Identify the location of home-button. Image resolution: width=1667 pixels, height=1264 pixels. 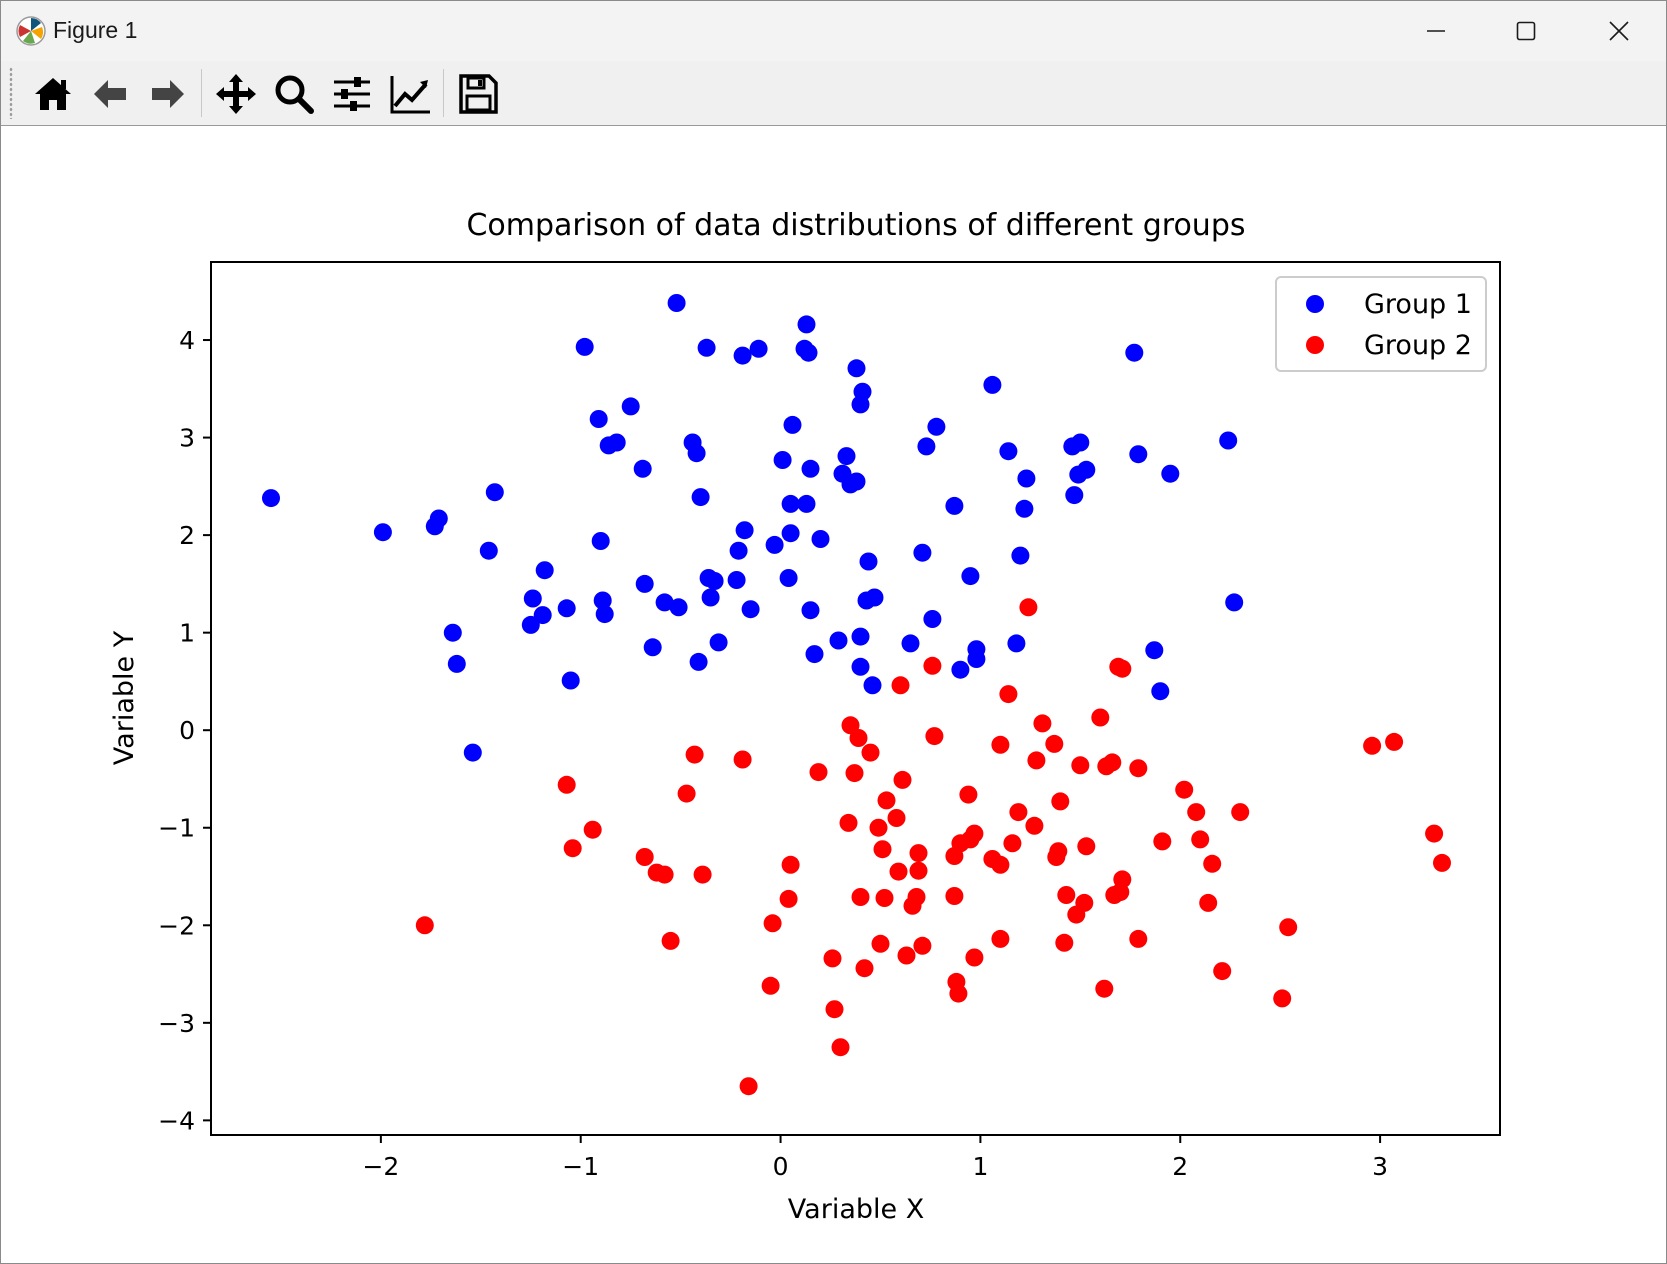
(53, 94).